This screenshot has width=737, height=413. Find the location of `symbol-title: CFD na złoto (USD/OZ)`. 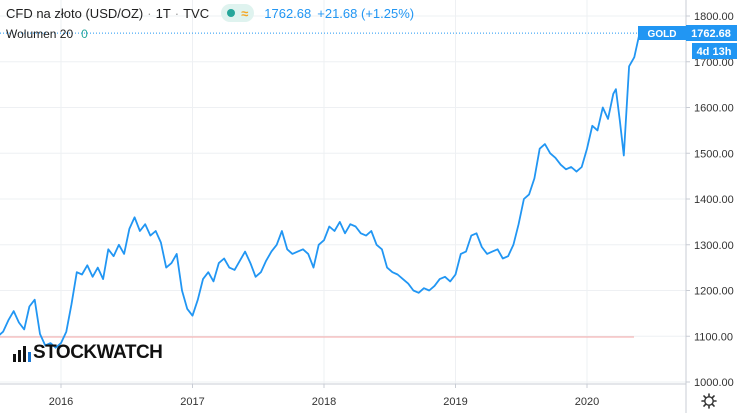

symbol-title: CFD na złoto (USD/OZ) is located at coordinates (75, 13).